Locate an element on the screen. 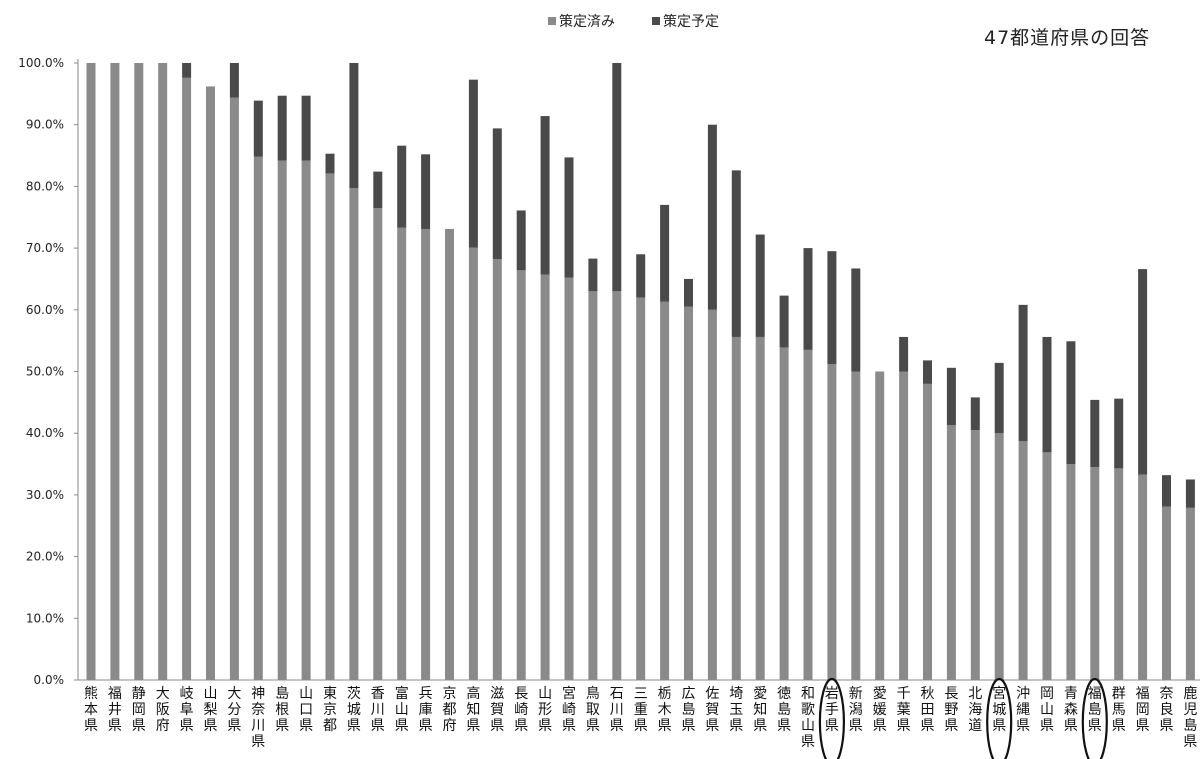 Image resolution: width=1200 pixels, height=759 pixels. x-tick-label: 栃木県 is located at coordinates (665, 710).